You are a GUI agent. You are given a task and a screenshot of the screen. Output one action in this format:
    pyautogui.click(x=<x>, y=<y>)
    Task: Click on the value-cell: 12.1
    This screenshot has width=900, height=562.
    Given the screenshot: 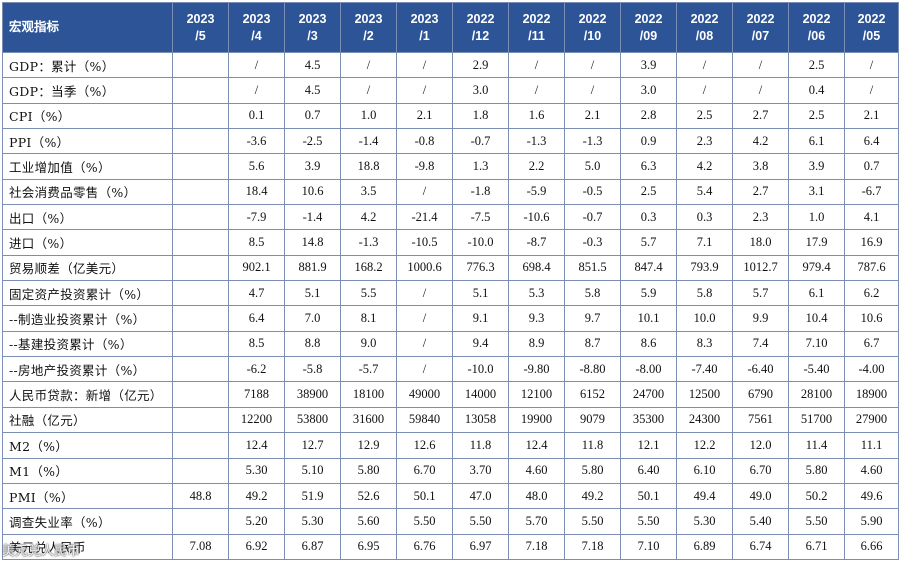 What is the action you would take?
    pyautogui.click(x=648, y=445)
    